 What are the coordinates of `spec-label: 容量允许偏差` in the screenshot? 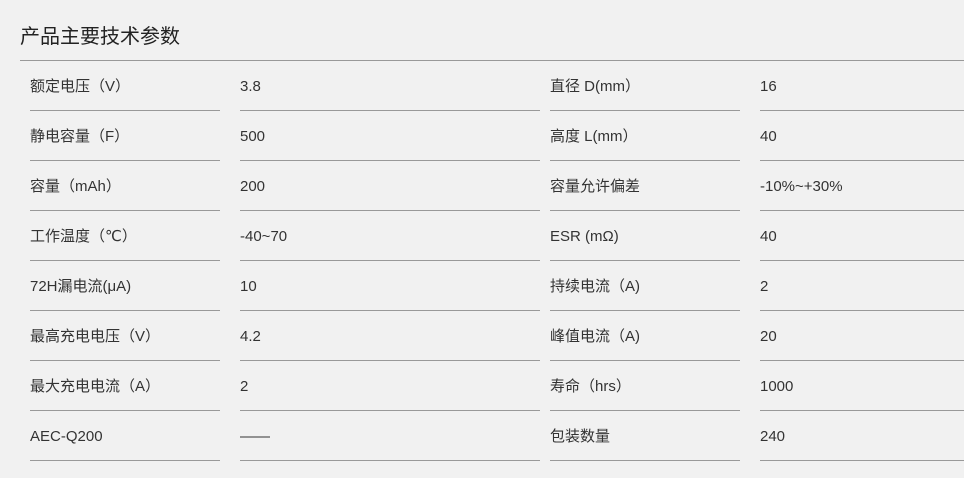 It's located at (645, 186).